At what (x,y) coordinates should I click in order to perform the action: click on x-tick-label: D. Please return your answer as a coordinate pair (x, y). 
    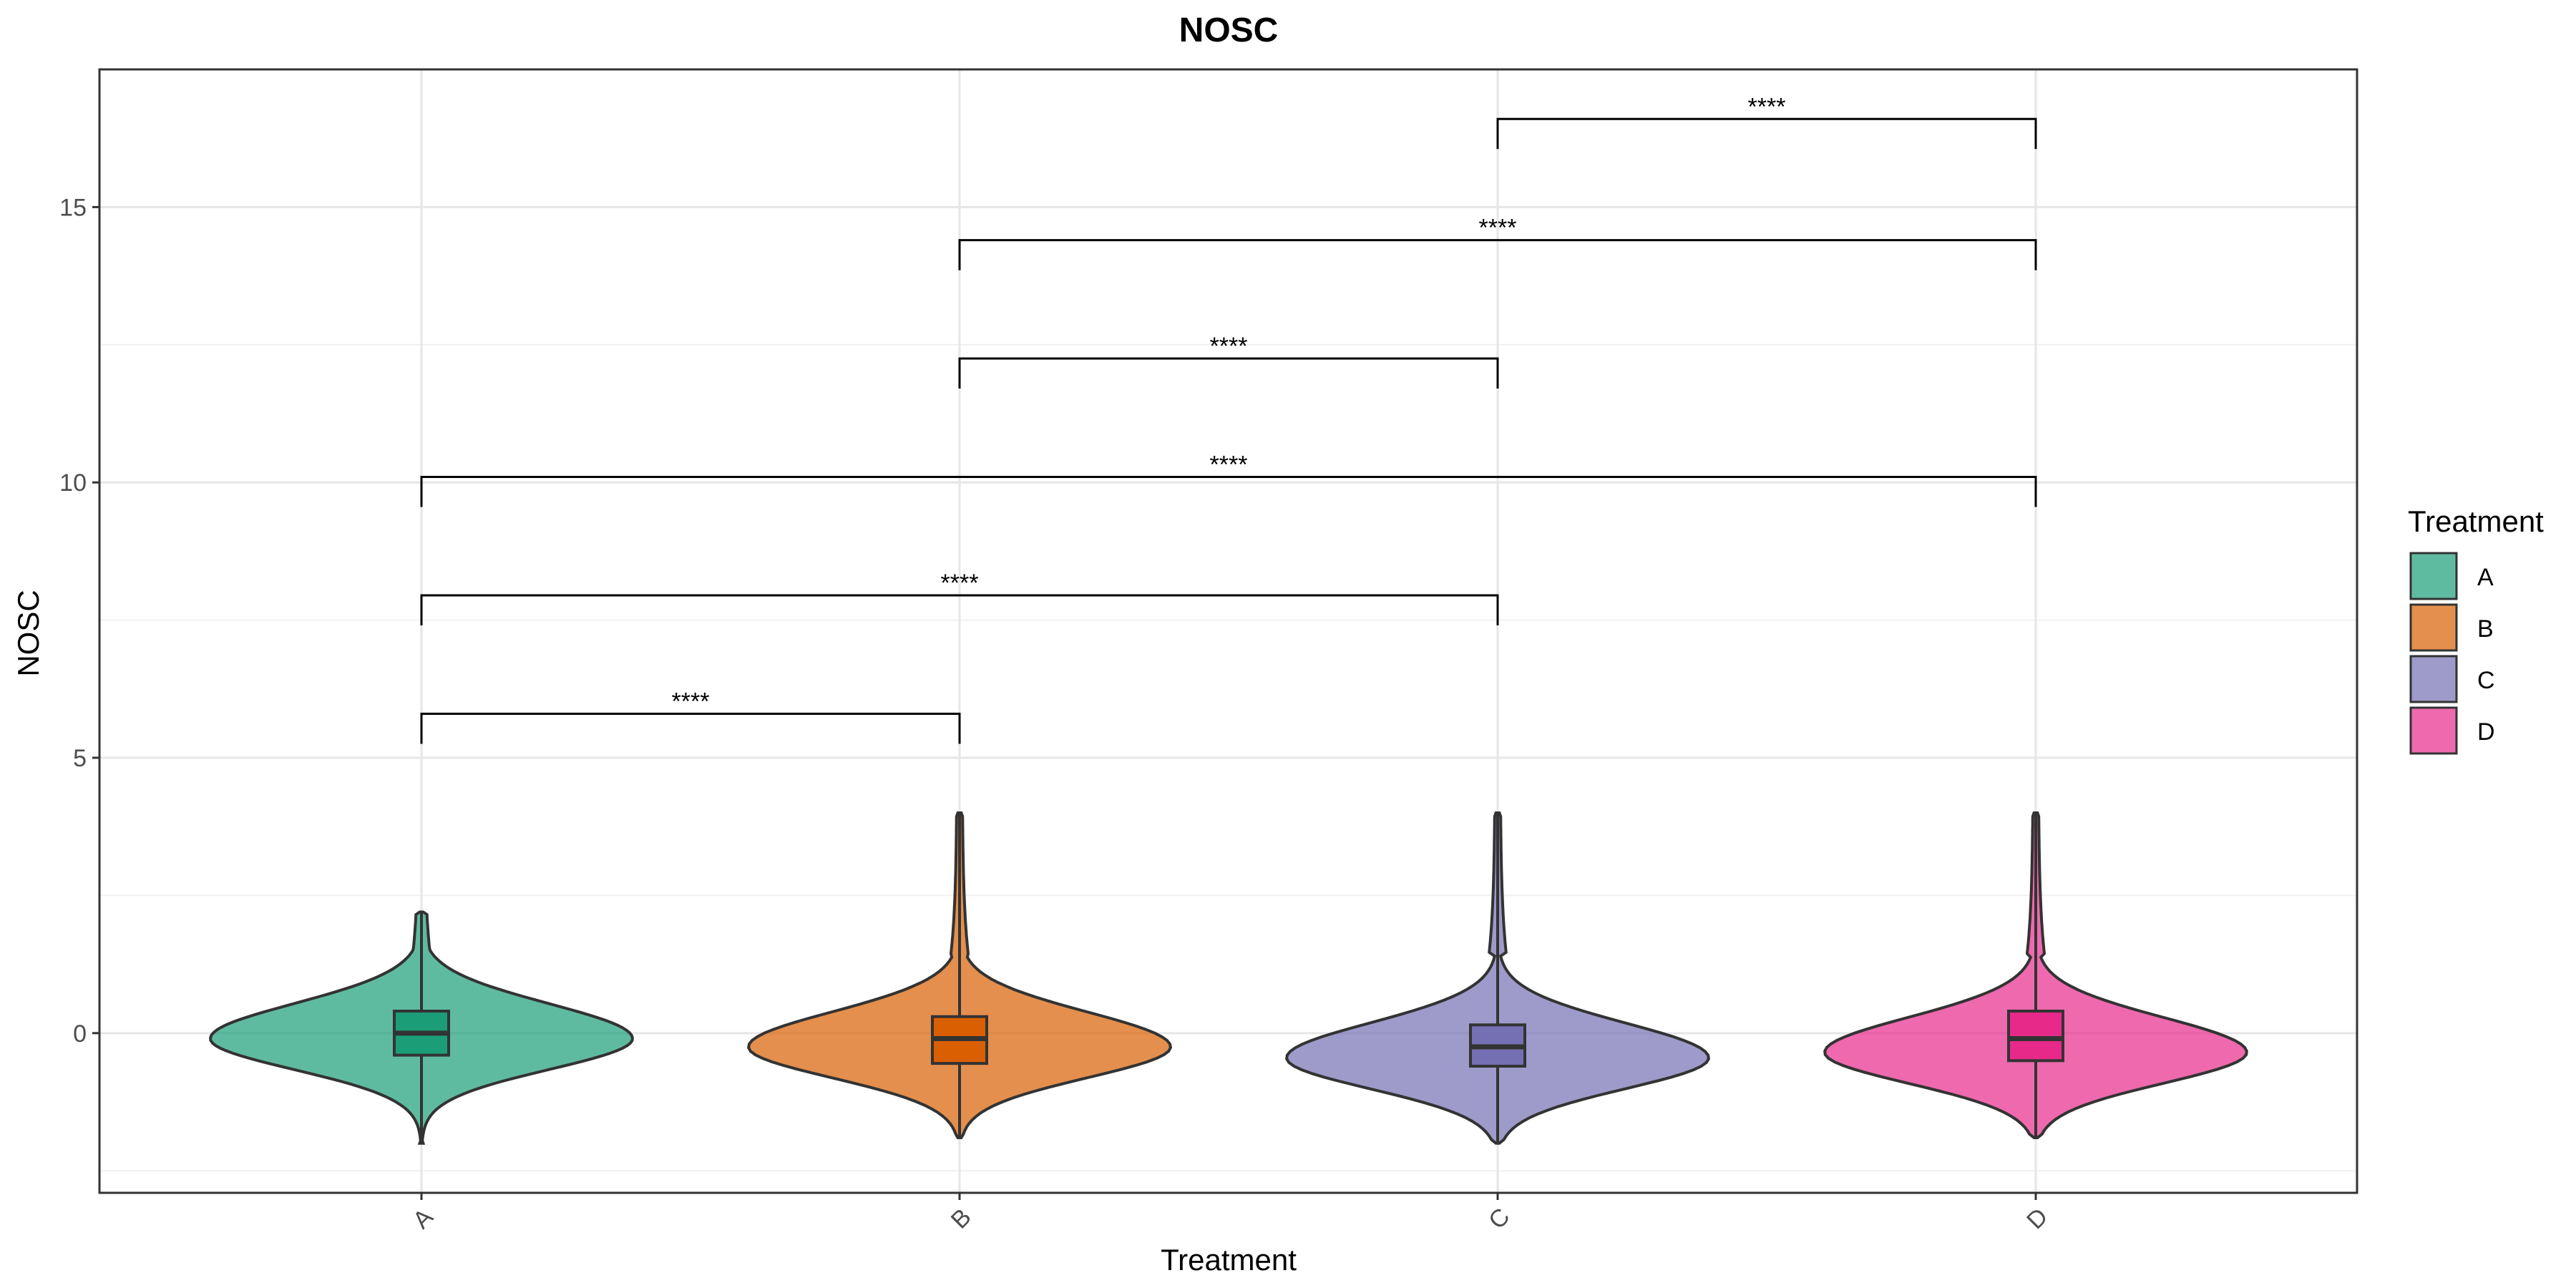
    Looking at the image, I should click on (2037, 1218).